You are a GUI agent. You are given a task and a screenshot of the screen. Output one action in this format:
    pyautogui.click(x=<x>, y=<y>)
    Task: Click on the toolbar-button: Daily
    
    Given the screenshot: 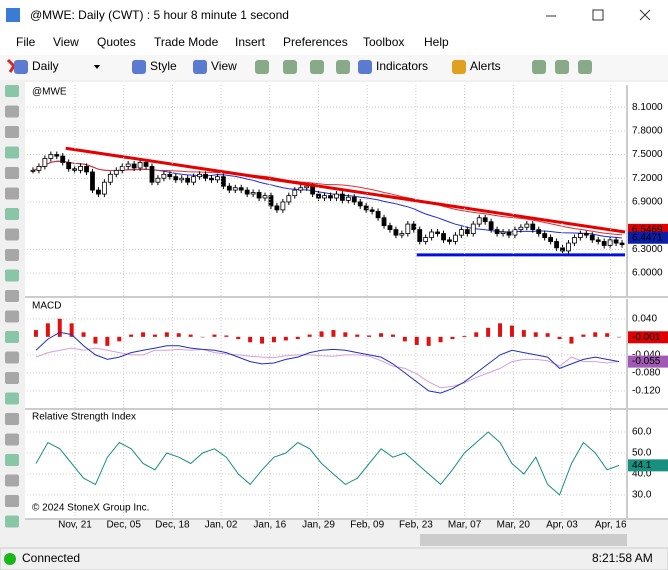 What is the action you would take?
    pyautogui.click(x=45, y=66)
    